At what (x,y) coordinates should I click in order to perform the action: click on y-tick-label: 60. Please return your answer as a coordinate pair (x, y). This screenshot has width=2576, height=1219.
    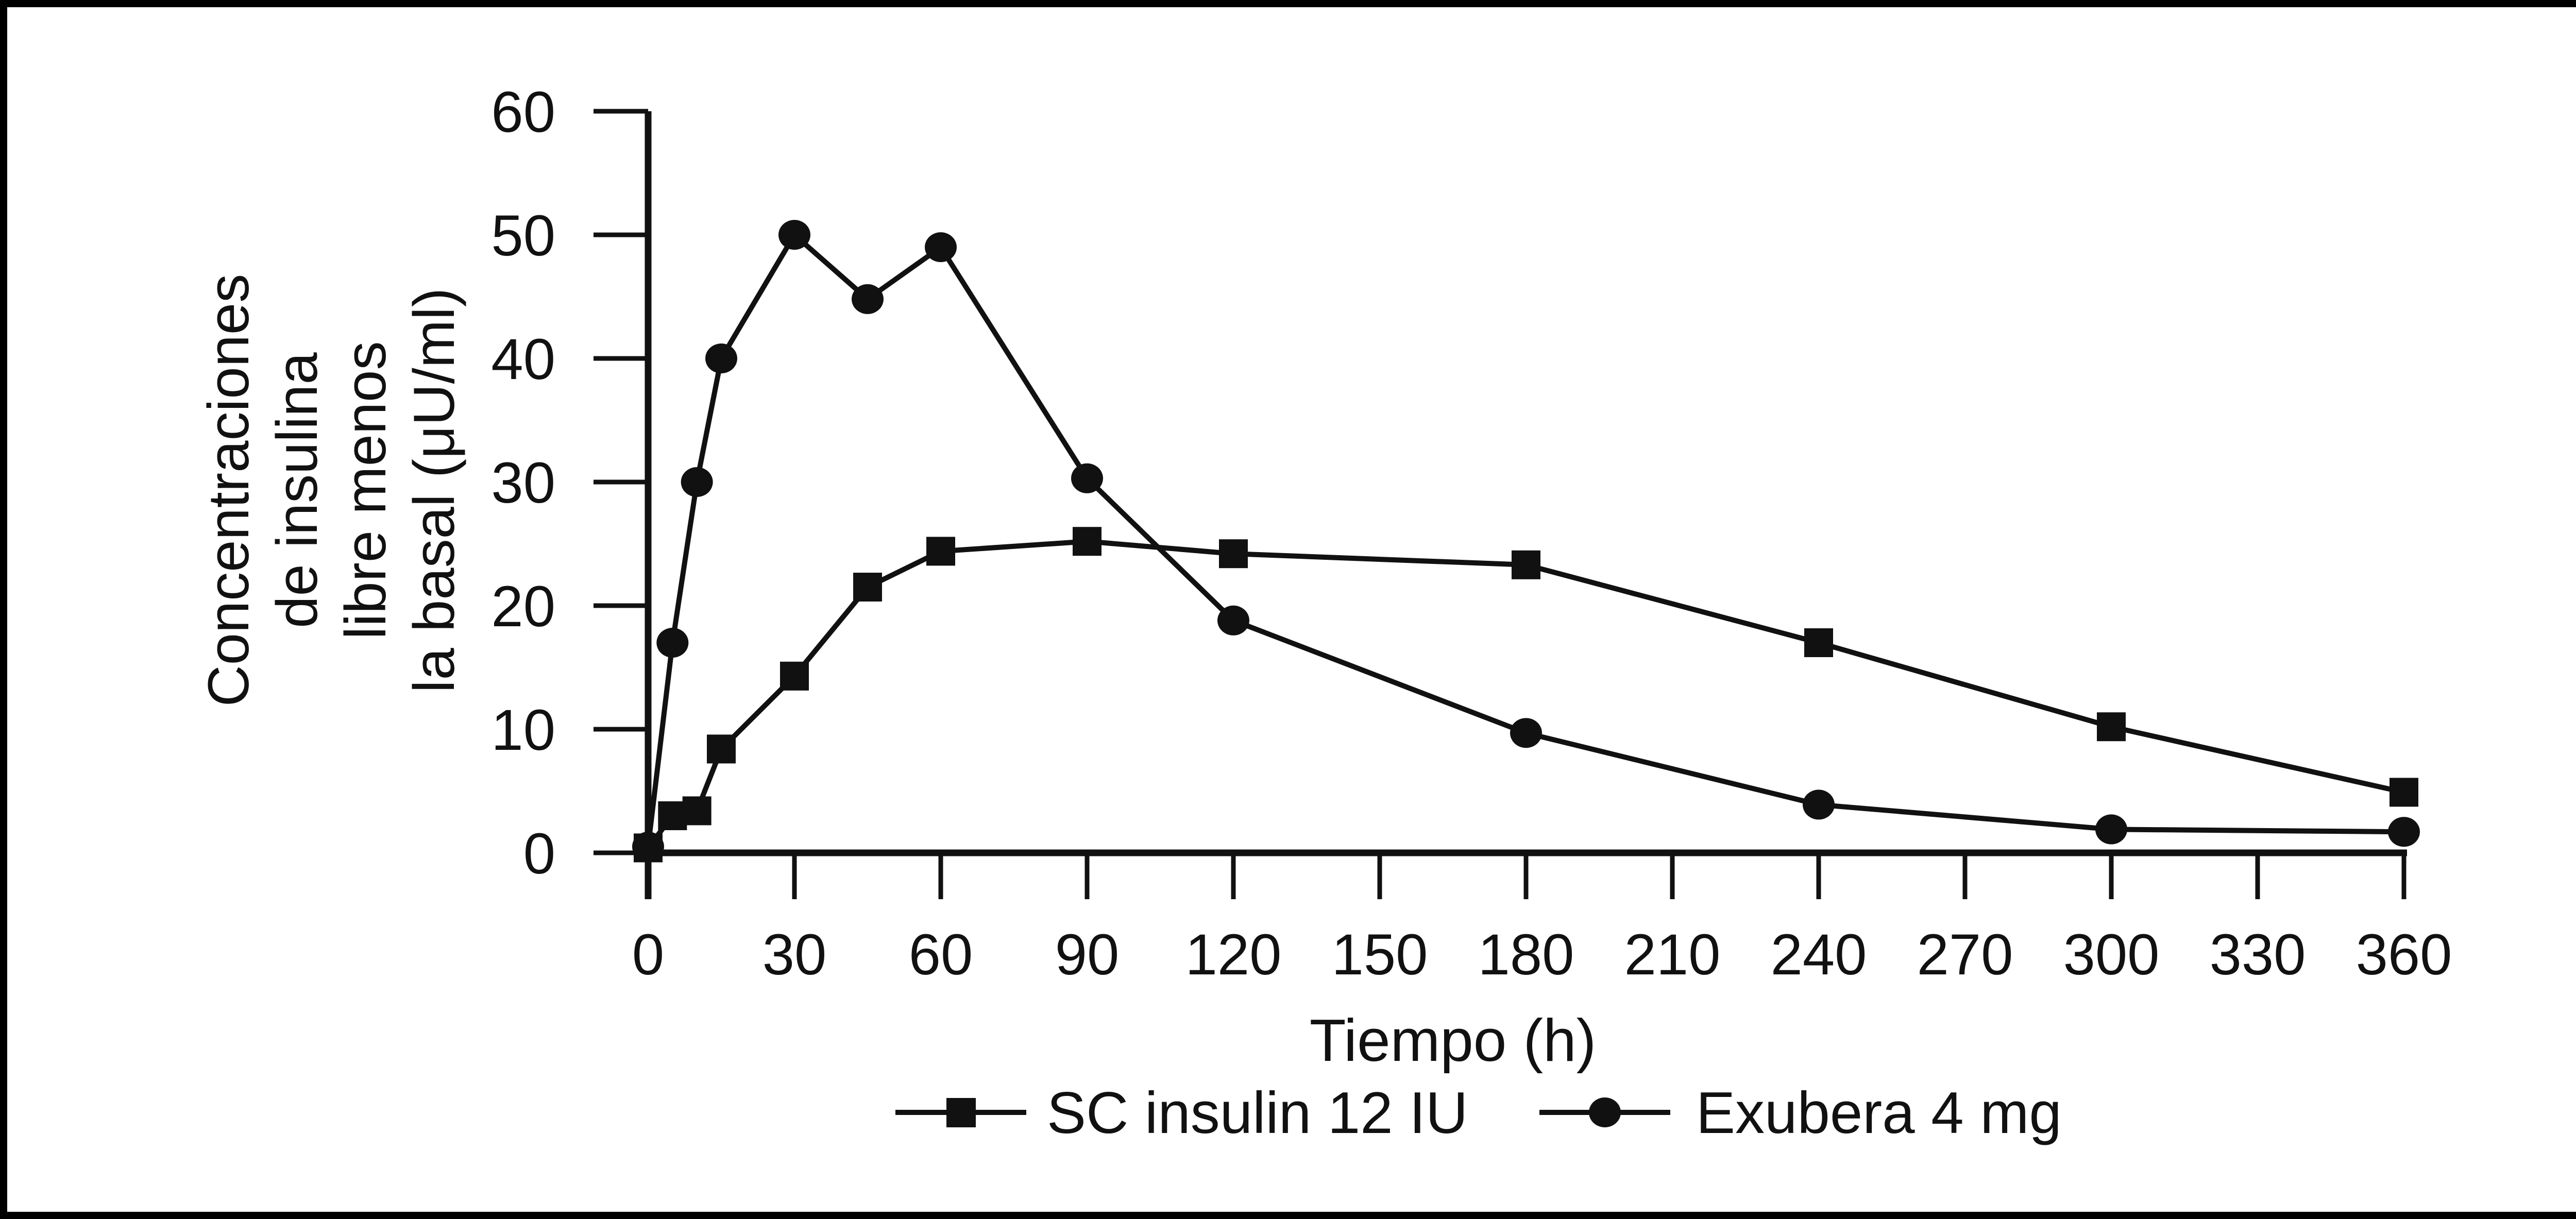
    Looking at the image, I should click on (523, 112).